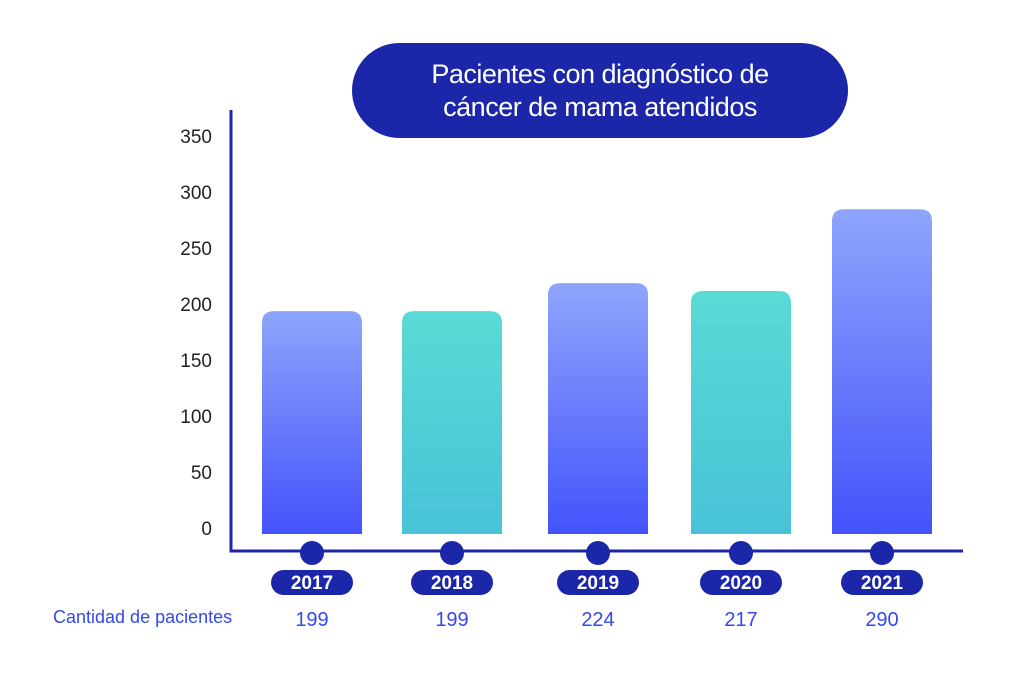 The height and width of the screenshot is (675, 1024). I want to click on bar-2021, so click(882, 371).